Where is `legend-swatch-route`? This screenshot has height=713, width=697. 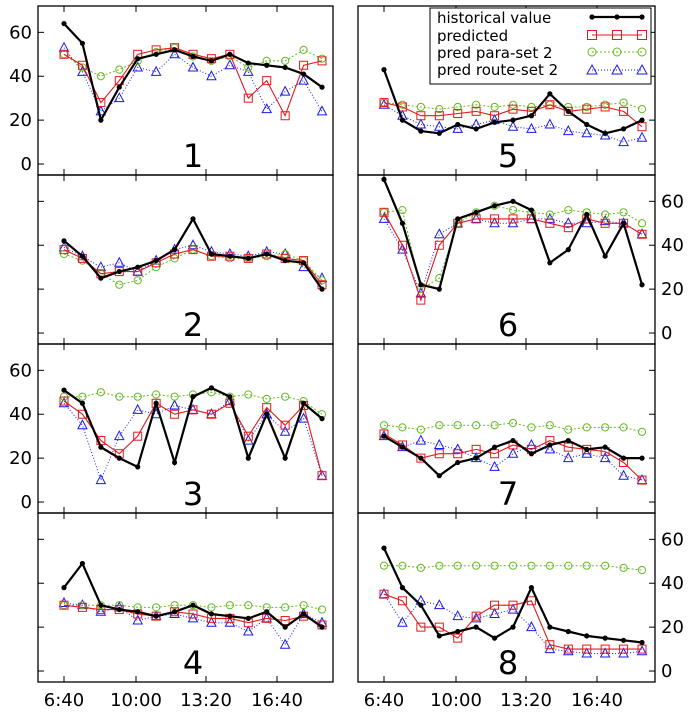 legend-swatch-route is located at coordinates (617, 69).